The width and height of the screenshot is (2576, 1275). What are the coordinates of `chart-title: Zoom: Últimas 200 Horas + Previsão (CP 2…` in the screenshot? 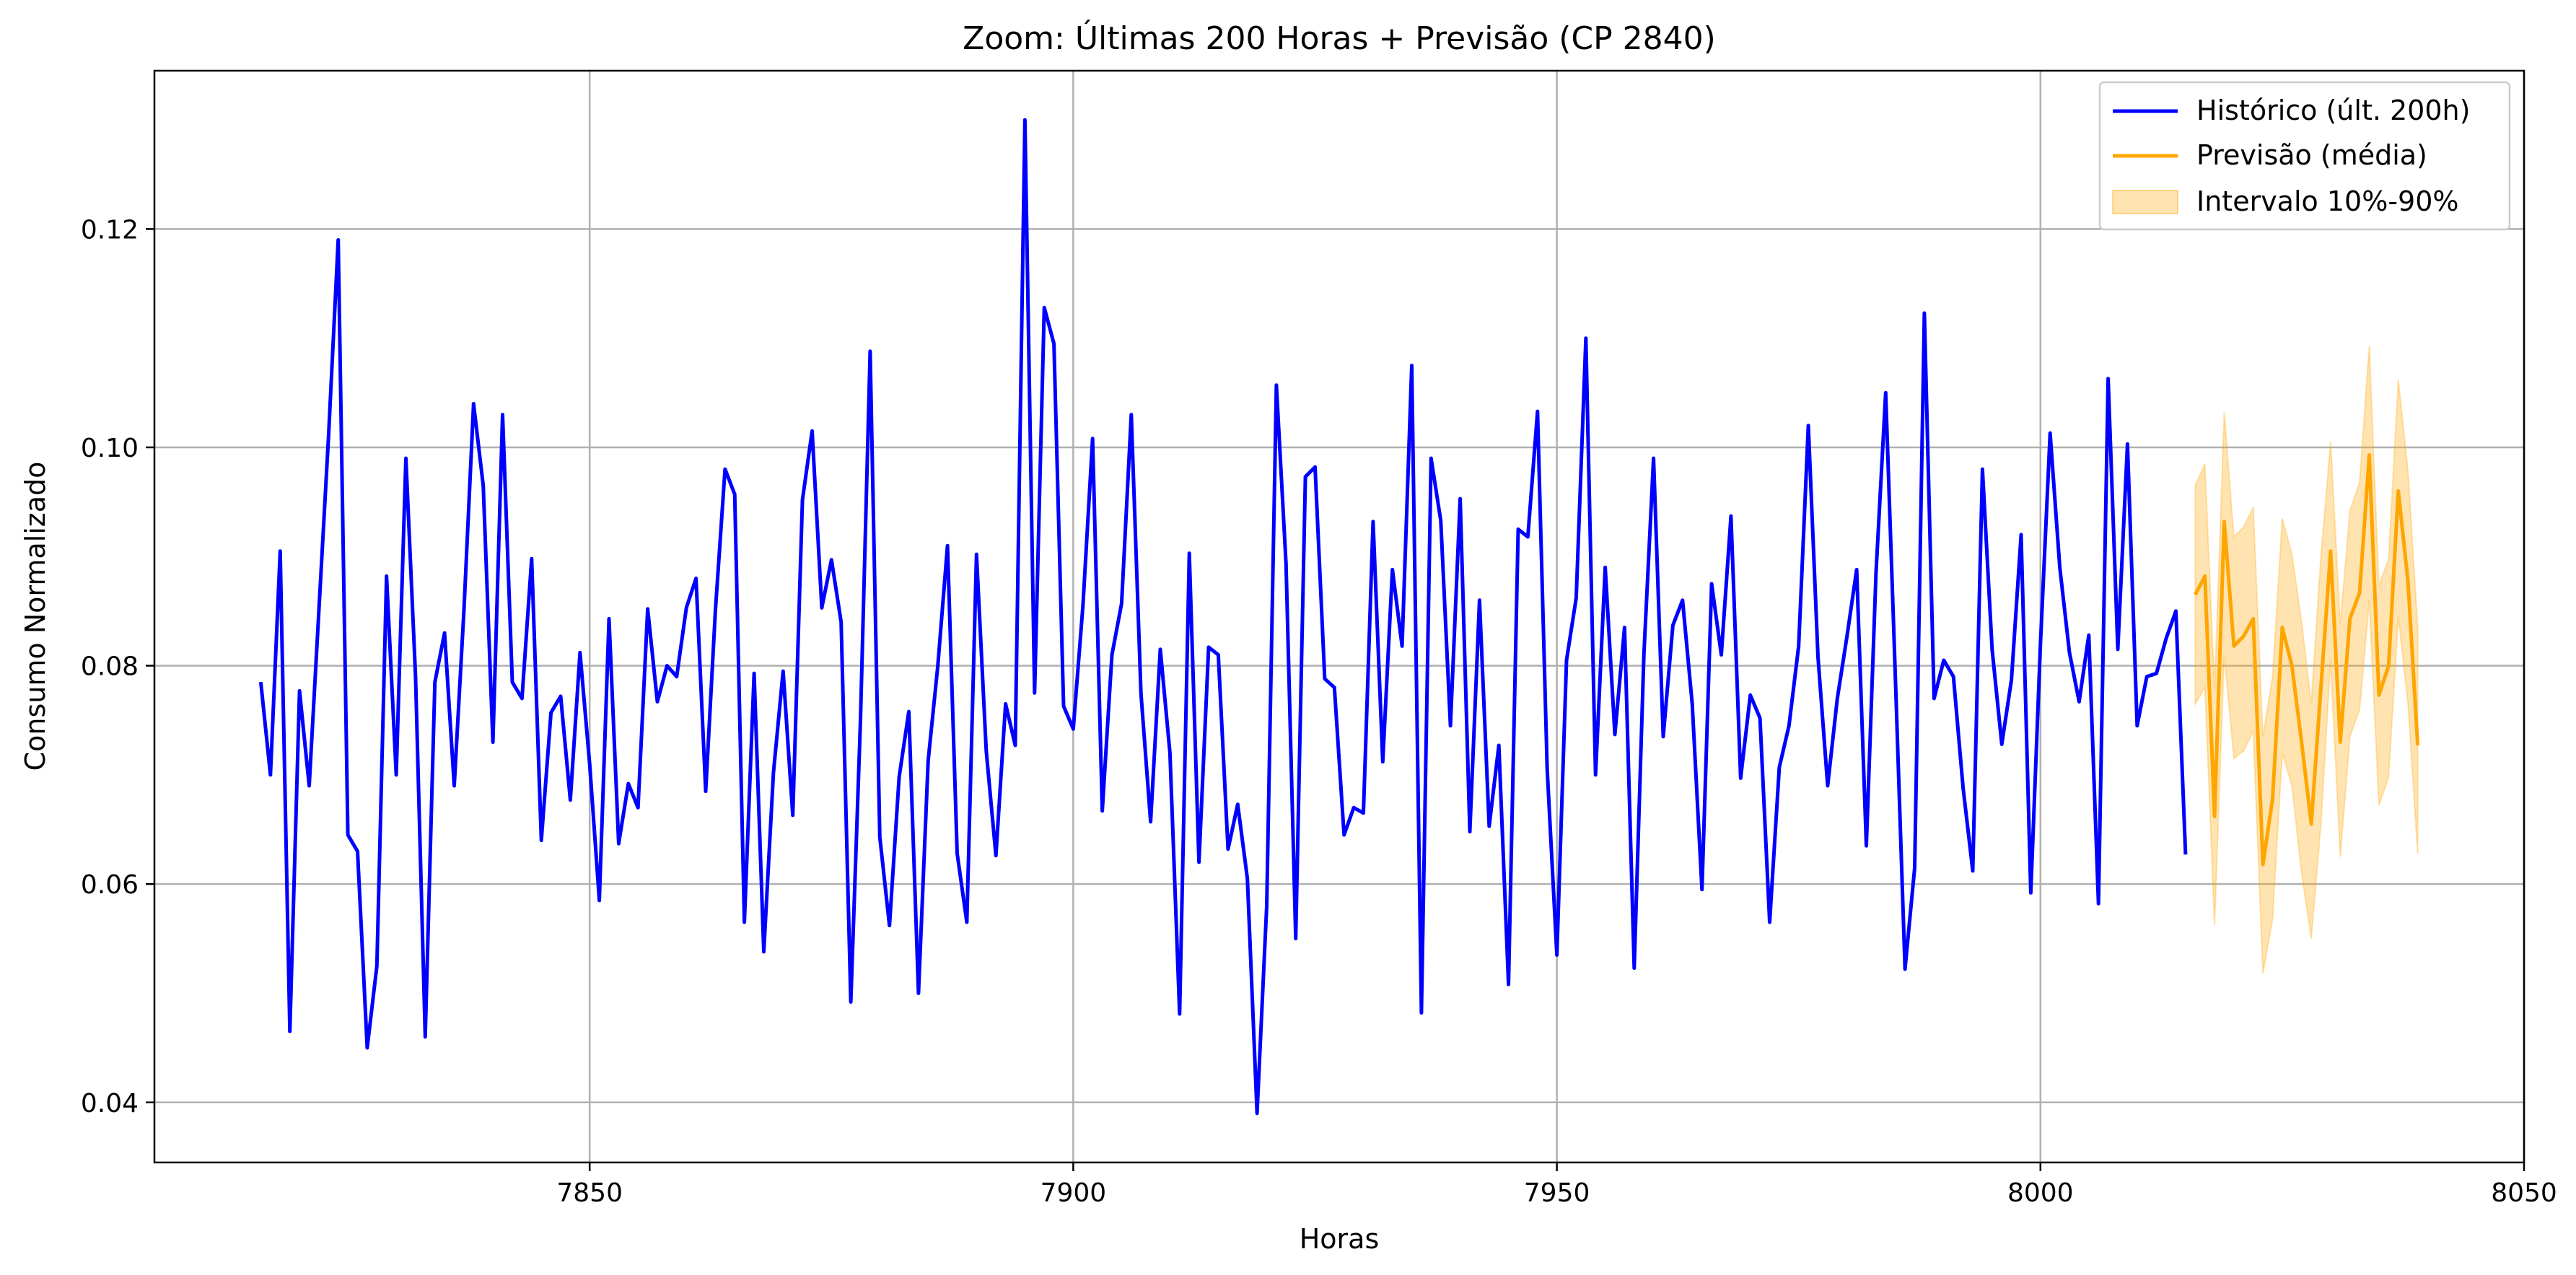 It's located at (1339, 38).